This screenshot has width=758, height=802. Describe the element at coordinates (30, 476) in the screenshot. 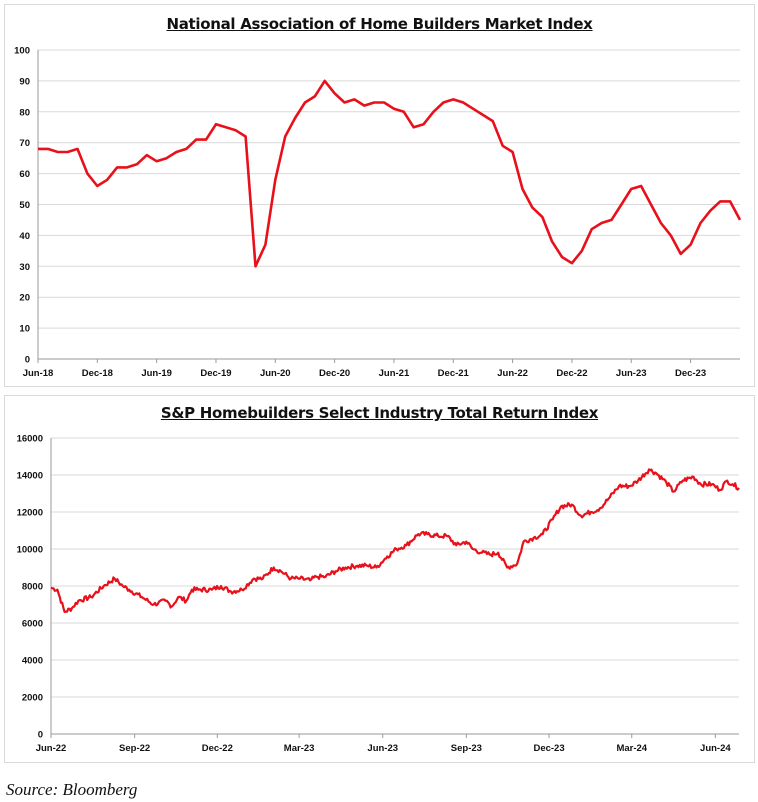

I see `y-tick-label: 14000` at that location.